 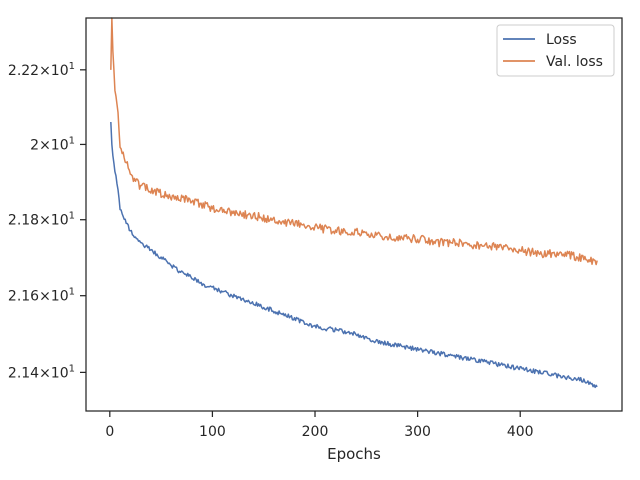 What do you see at coordinates (520, 432) in the screenshot?
I see `x-tick-label: 400` at bounding box center [520, 432].